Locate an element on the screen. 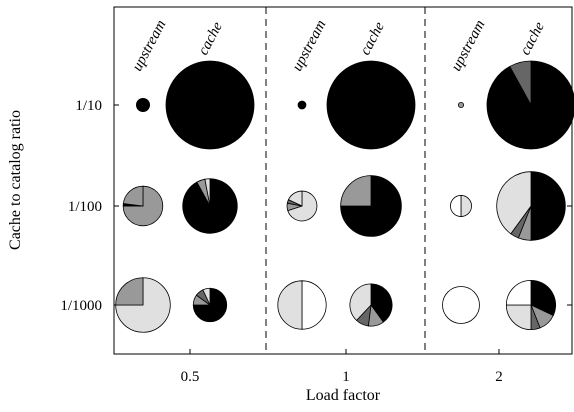  x-tick-labels: 0.5 1 2 is located at coordinates (342, 377).